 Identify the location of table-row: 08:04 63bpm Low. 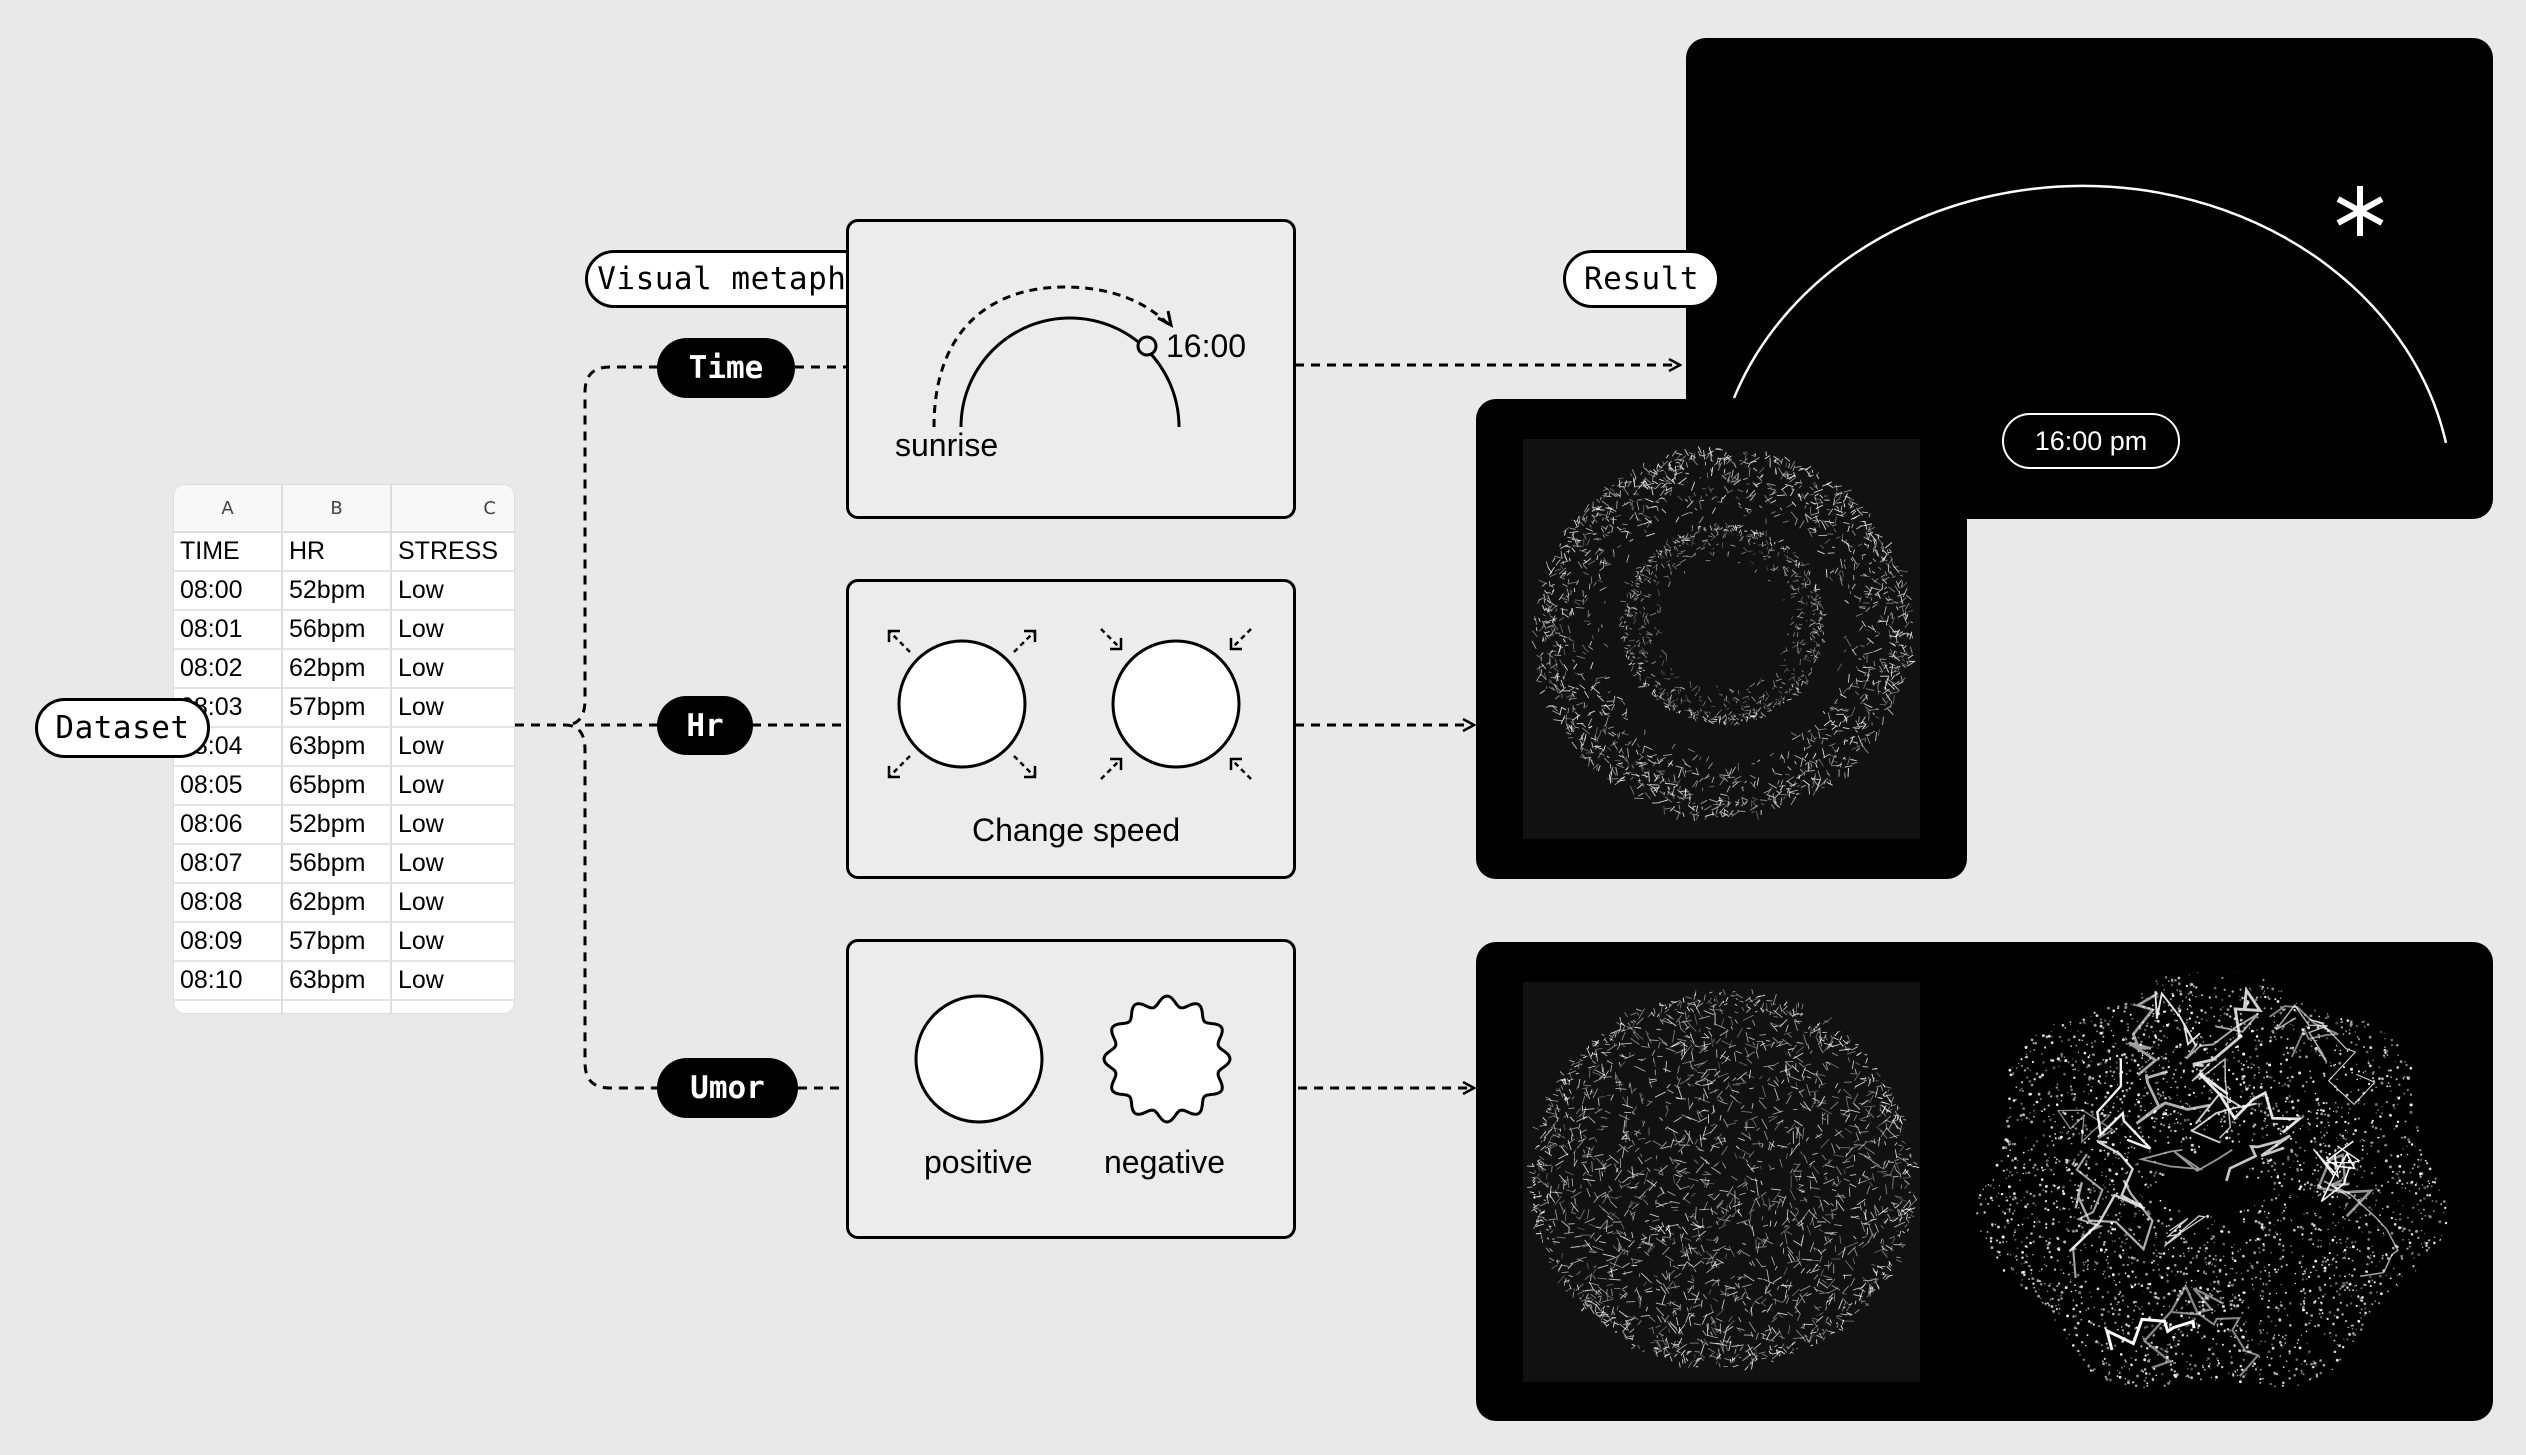
(344, 746).